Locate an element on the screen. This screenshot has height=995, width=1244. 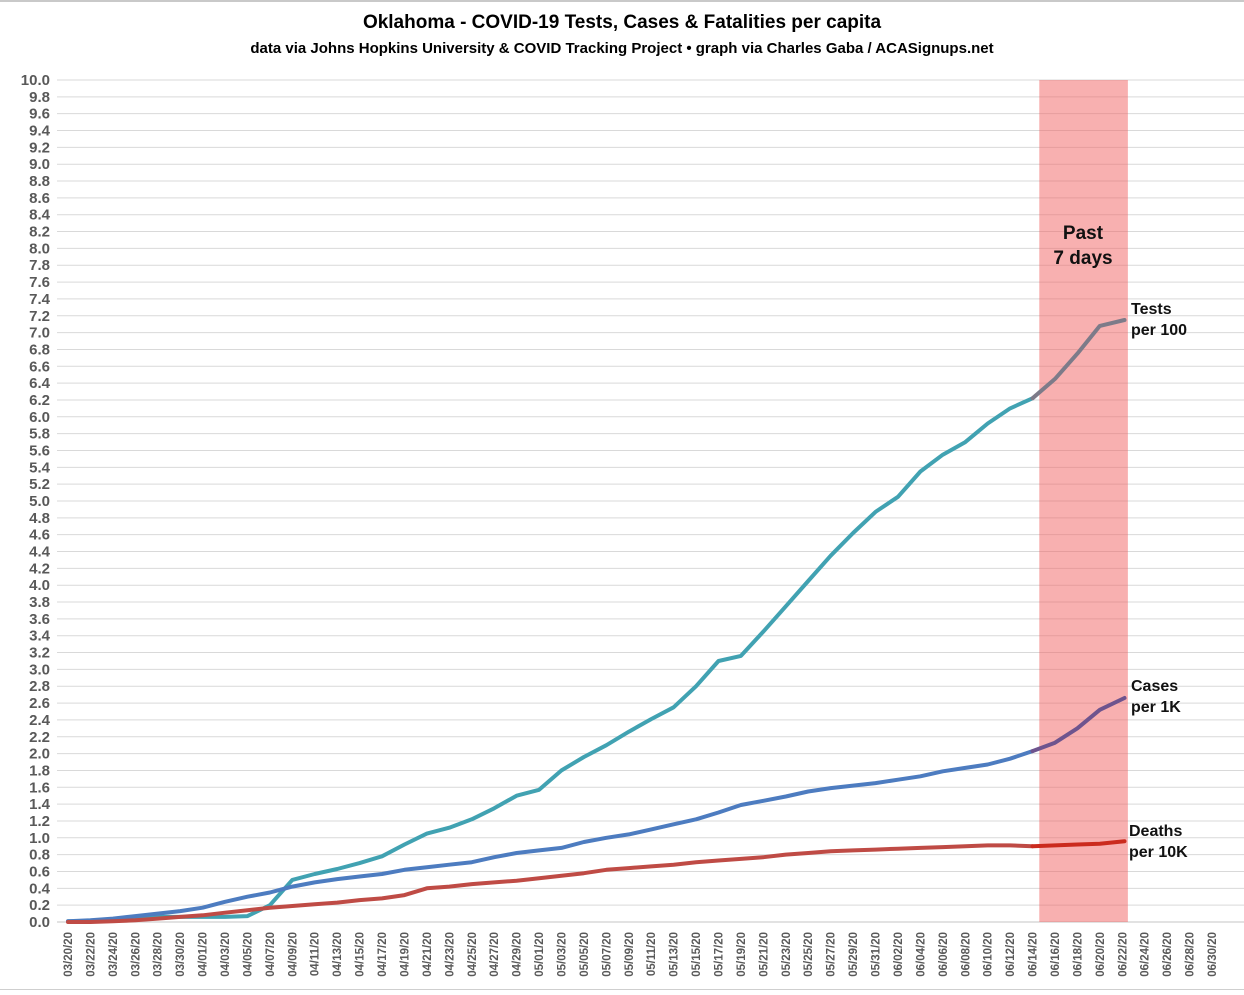
y-axis-tick-label: 1.8 is located at coordinates (39, 770).